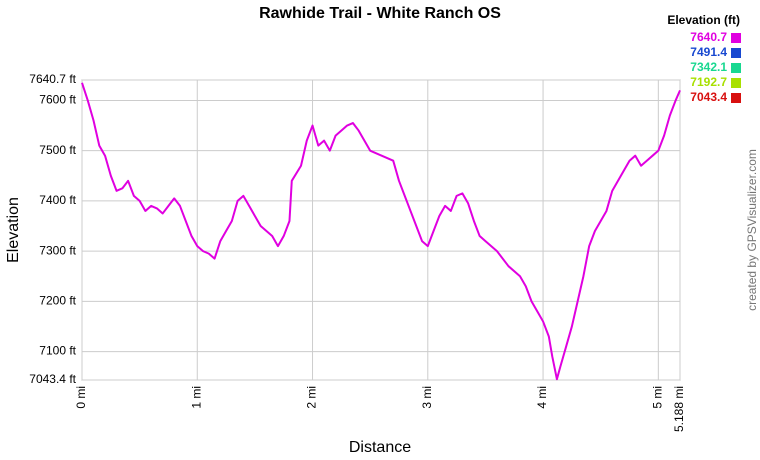 The width and height of the screenshot is (760, 460). I want to click on legend-title: Elevation (ft), so click(703, 20).